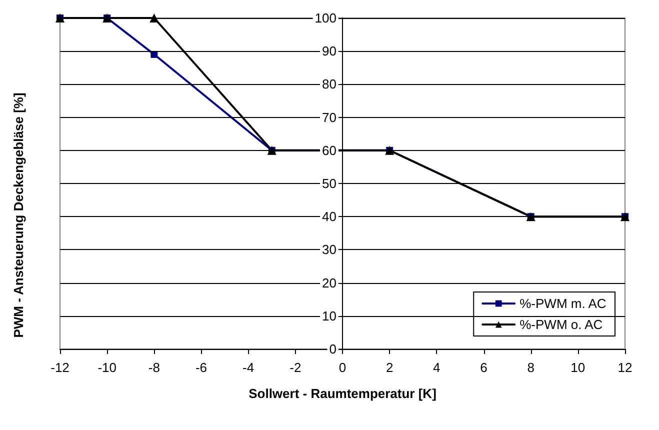  What do you see at coordinates (329, 316) in the screenshot?
I see `y-tick-label: 10` at bounding box center [329, 316].